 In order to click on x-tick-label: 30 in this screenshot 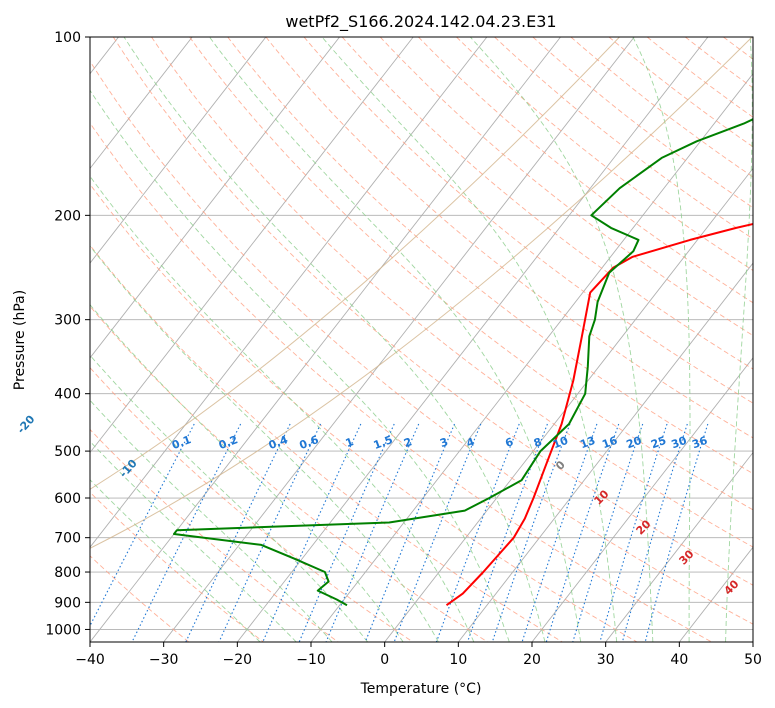, I will do `click(606, 660)`.